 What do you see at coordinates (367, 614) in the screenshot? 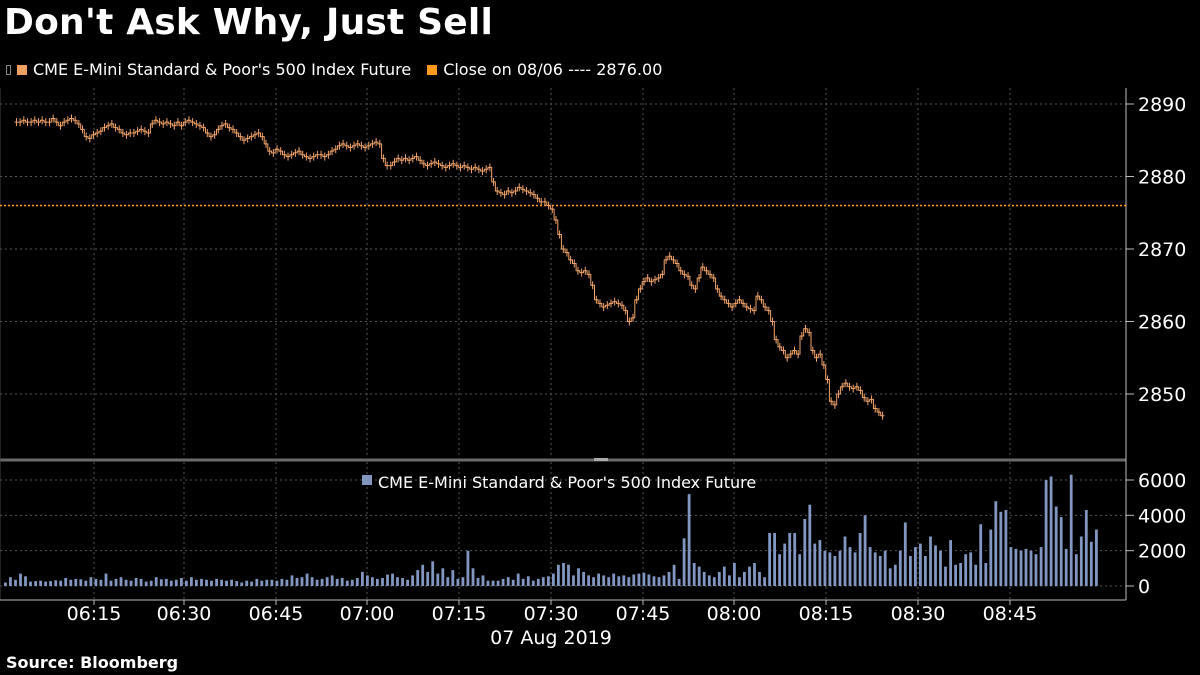
I see `x-tick-label: 07:00` at bounding box center [367, 614].